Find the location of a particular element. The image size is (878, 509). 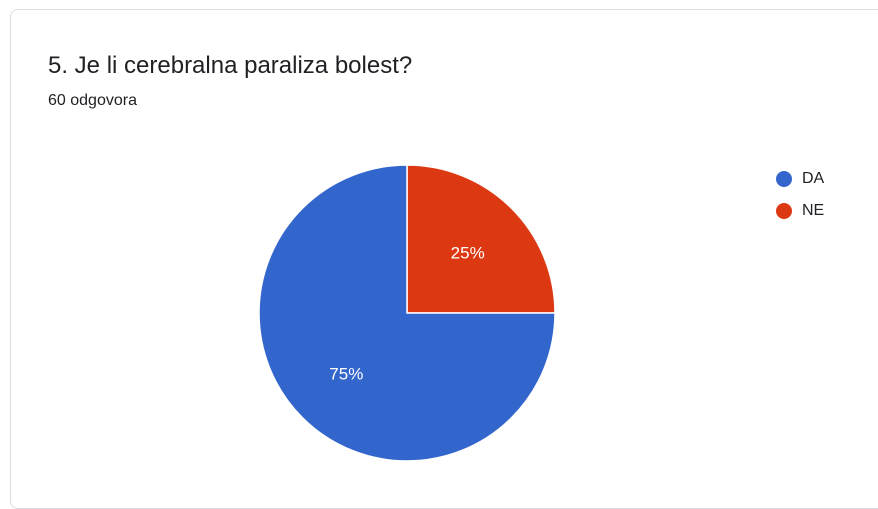

pie-label-da: 75% is located at coordinates (346, 374).